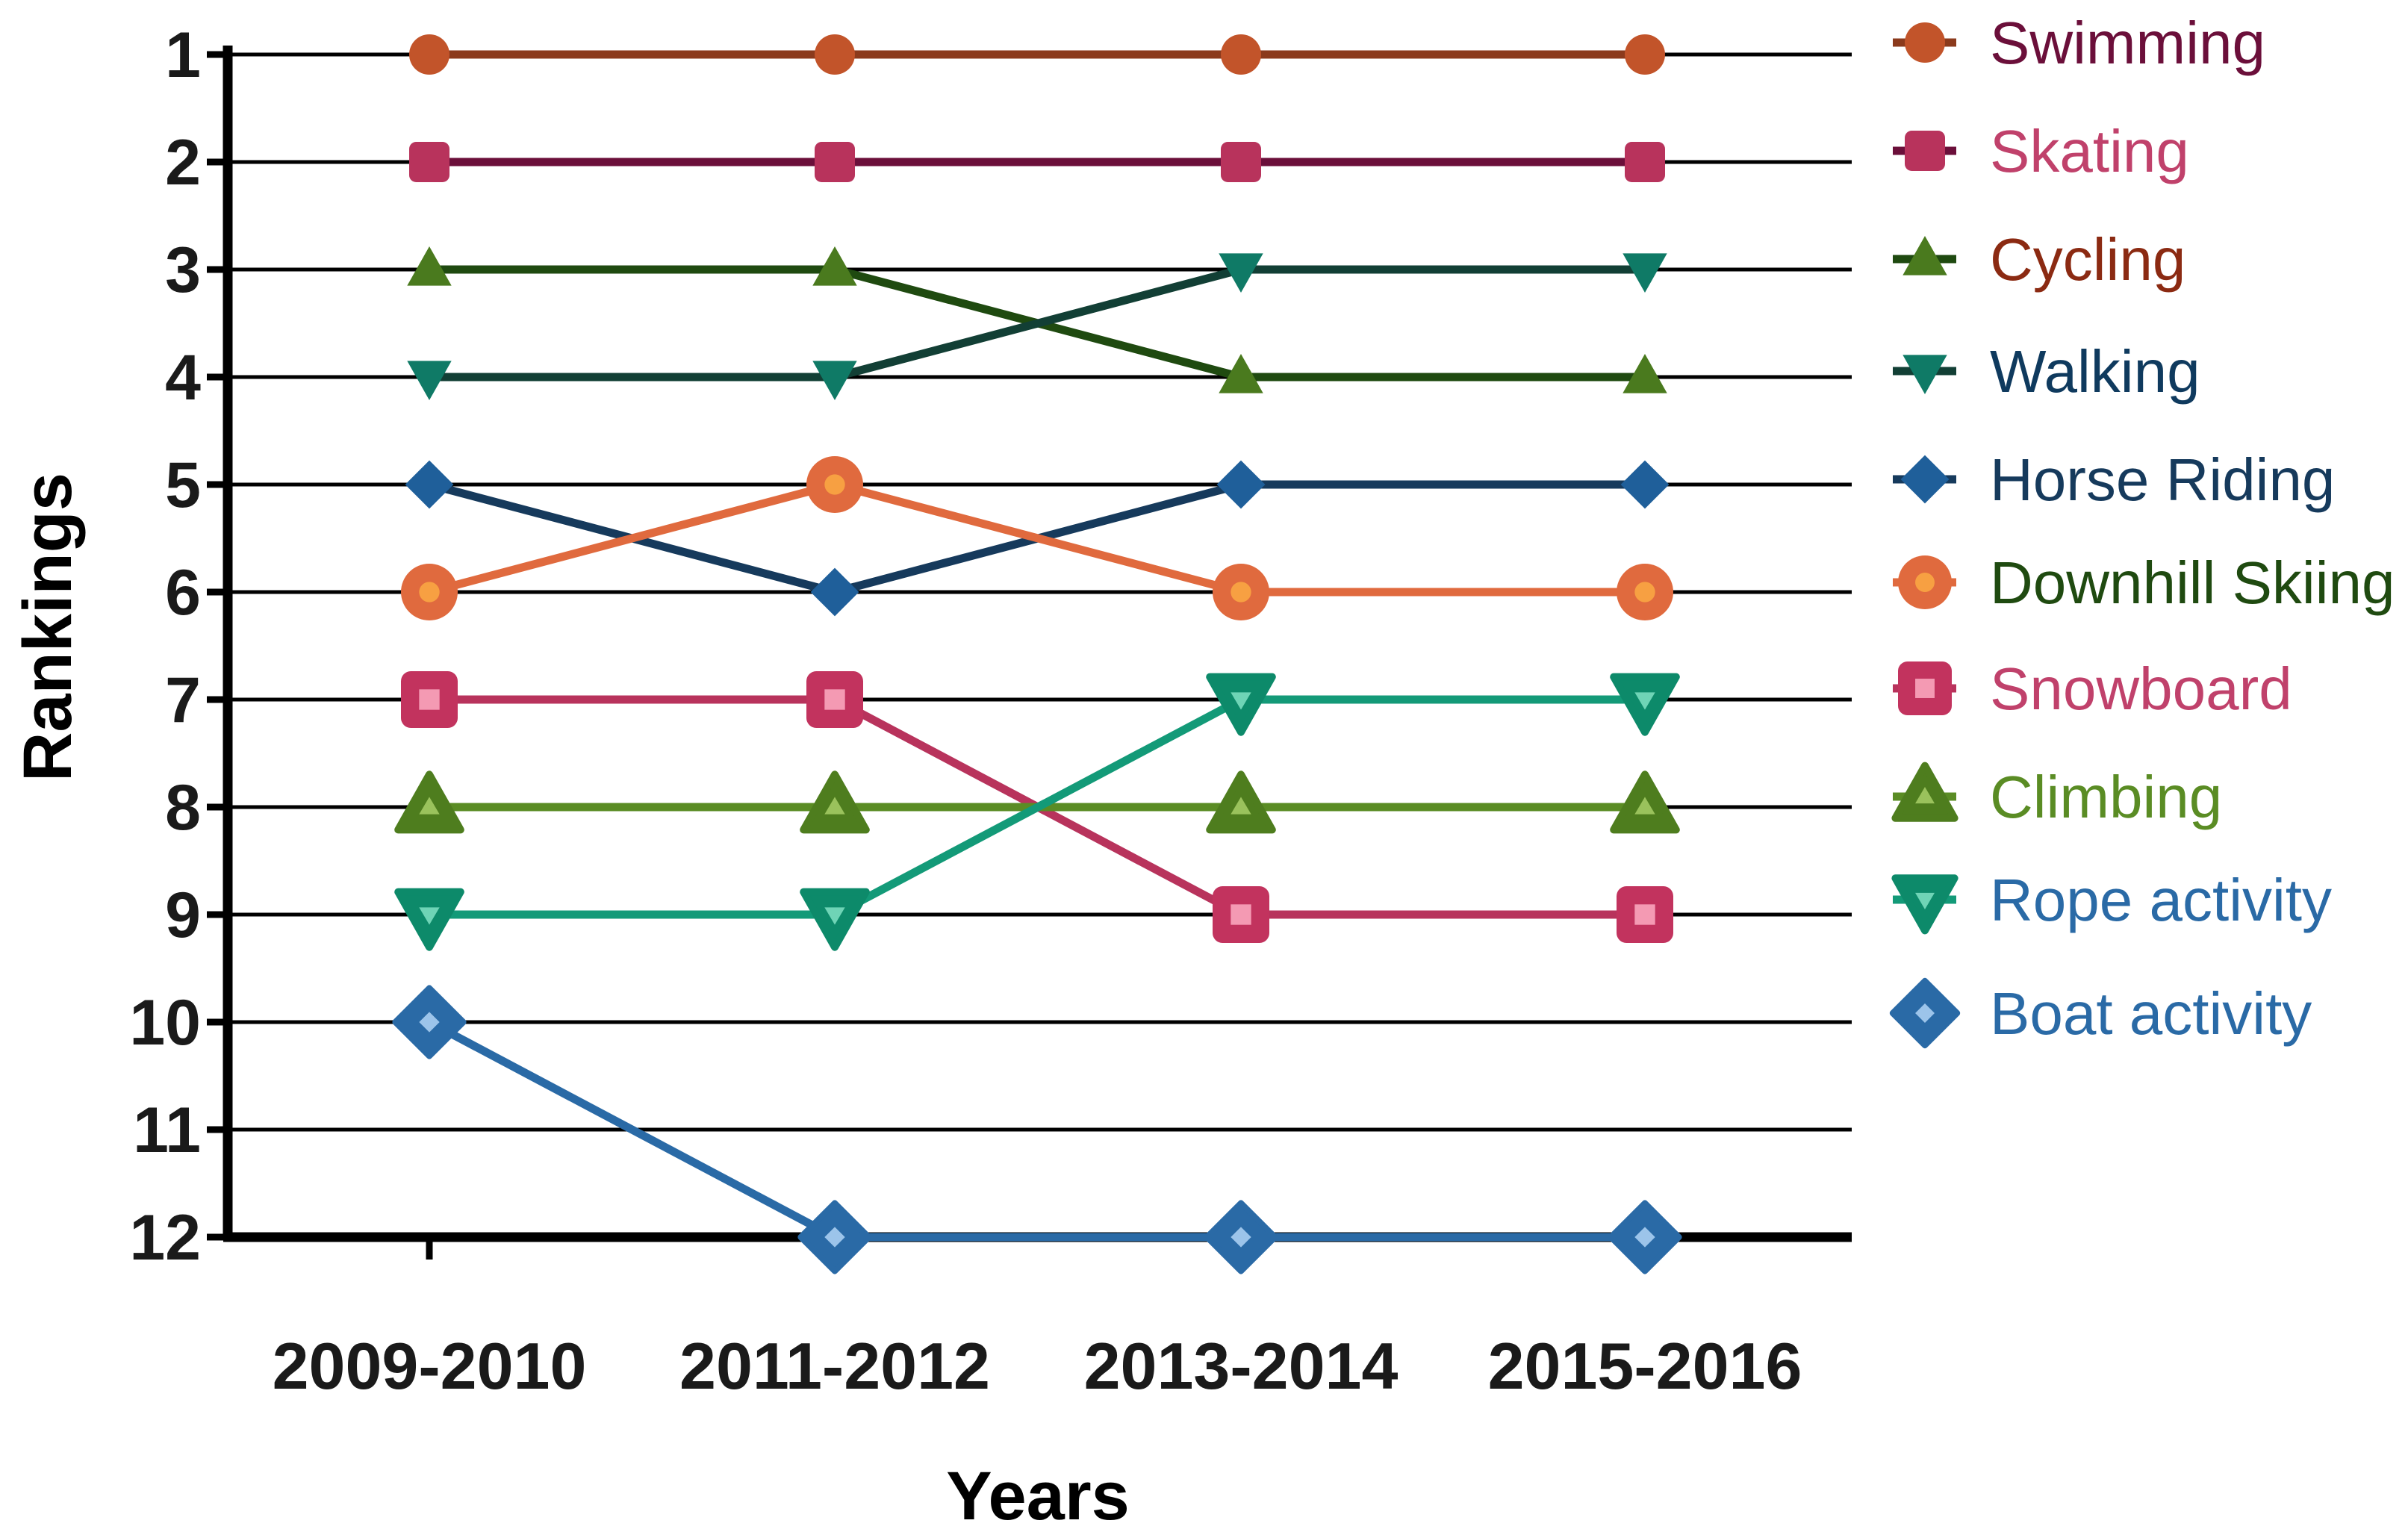 The height and width of the screenshot is (1538, 2408). What do you see at coordinates (835, 919) in the screenshot?
I see `data-point-rope-activity-2011-2012` at bounding box center [835, 919].